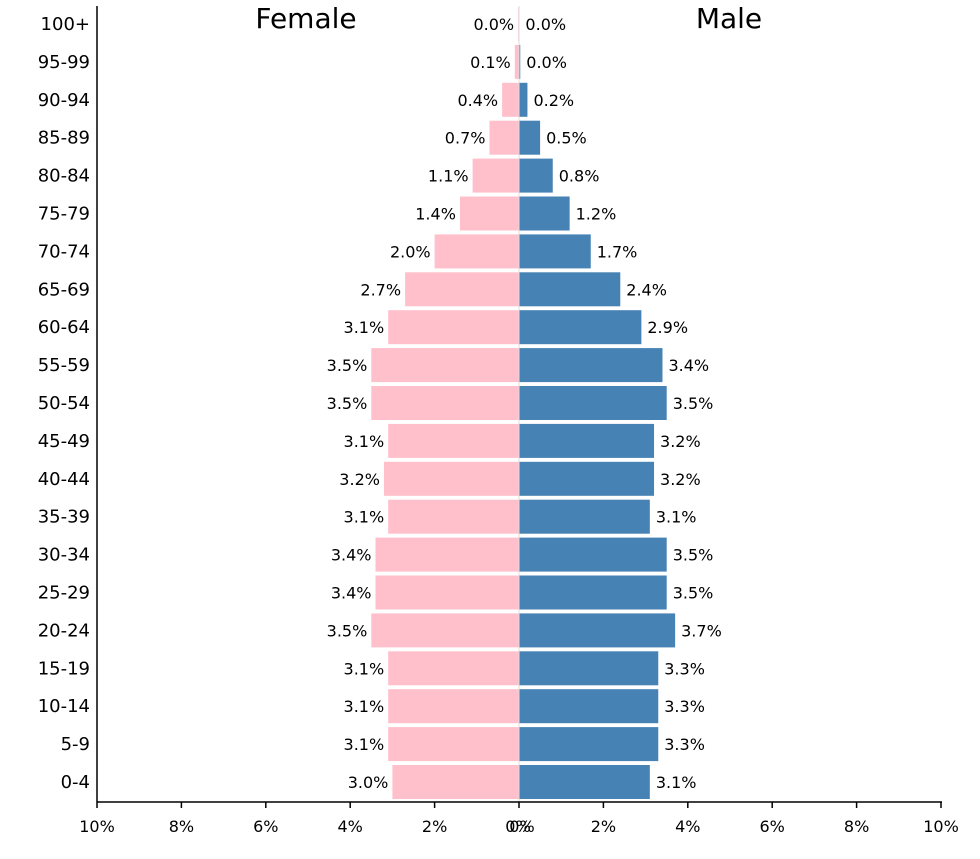 This screenshot has width=980, height=859. Describe the element at coordinates (64, 555) in the screenshot. I see `age-group-label: 30-34` at that location.